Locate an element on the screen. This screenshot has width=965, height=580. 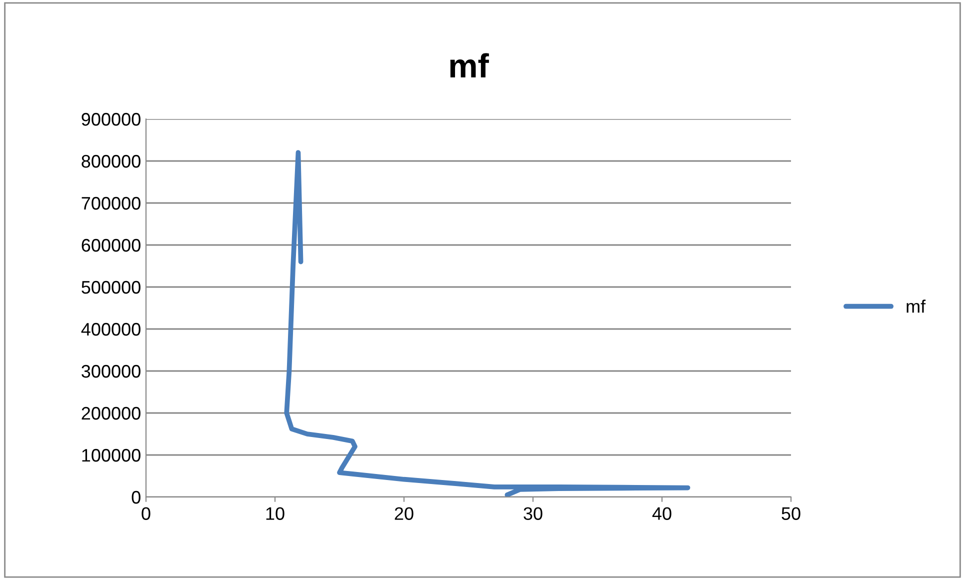
x-tick-label: 50 is located at coordinates (791, 513).